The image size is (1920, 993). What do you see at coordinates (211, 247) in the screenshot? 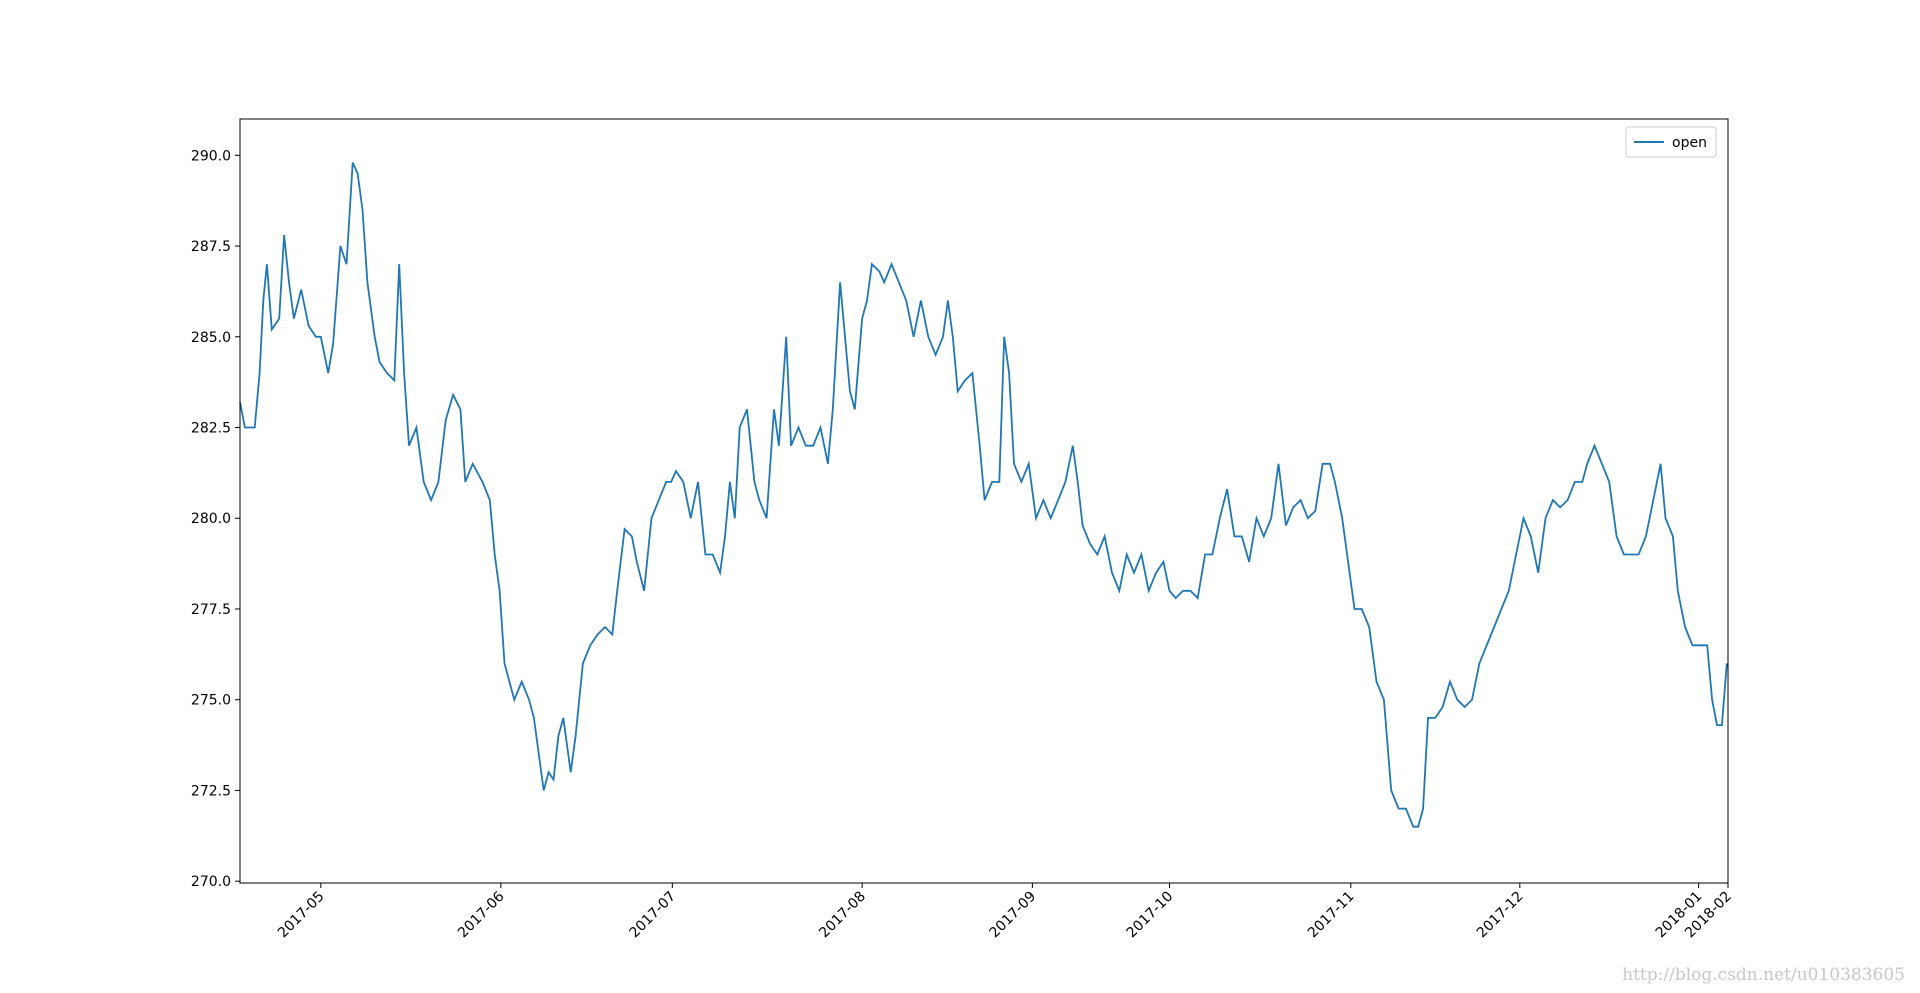
I see `y-tick-label: 287.5` at bounding box center [211, 247].